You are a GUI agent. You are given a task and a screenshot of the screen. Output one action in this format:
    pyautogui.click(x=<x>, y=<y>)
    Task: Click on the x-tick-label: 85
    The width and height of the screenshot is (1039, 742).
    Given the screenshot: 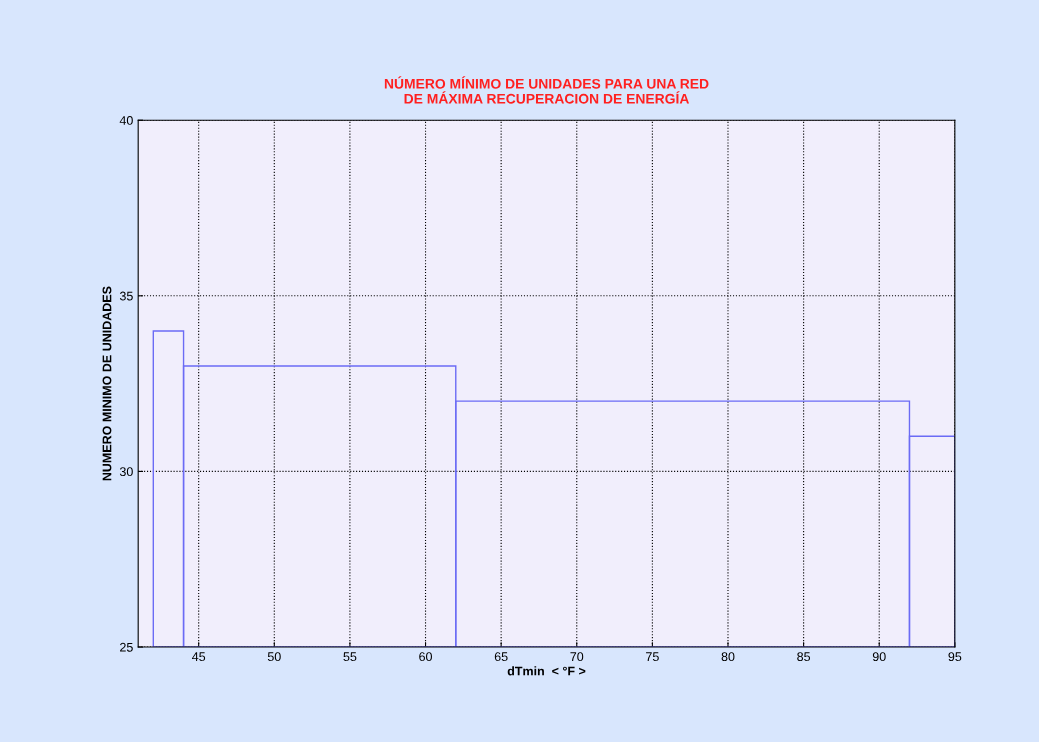 What is the action you would take?
    pyautogui.click(x=804, y=657)
    